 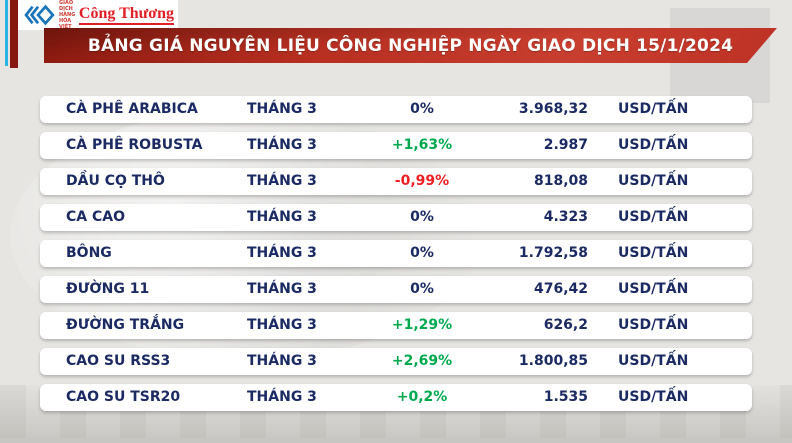 What do you see at coordinates (422, 145) in the screenshot?
I see `change-percent: +1,63%` at bounding box center [422, 145].